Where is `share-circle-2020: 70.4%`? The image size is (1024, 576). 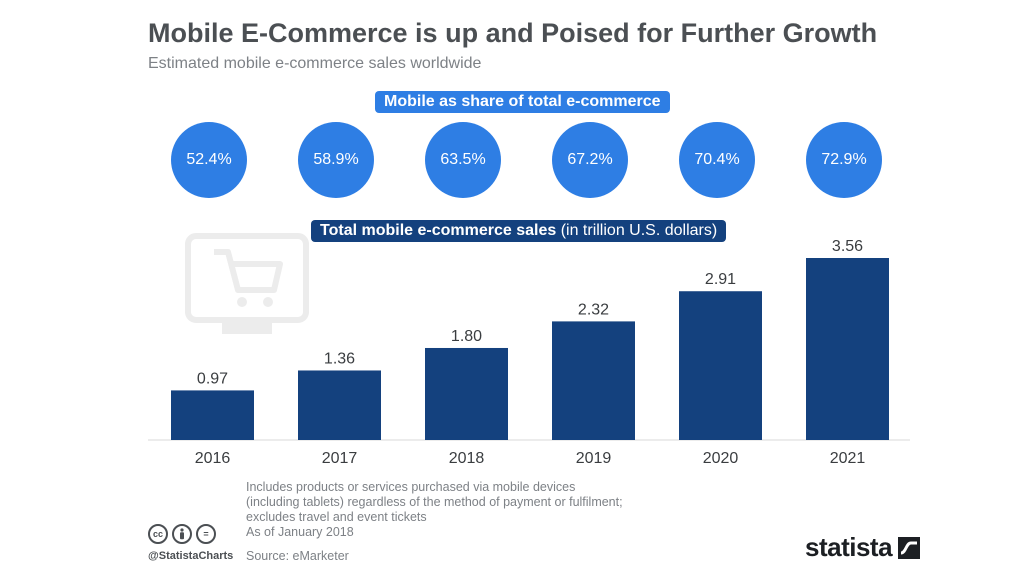 share-circle-2020: 70.4% is located at coordinates (717, 160).